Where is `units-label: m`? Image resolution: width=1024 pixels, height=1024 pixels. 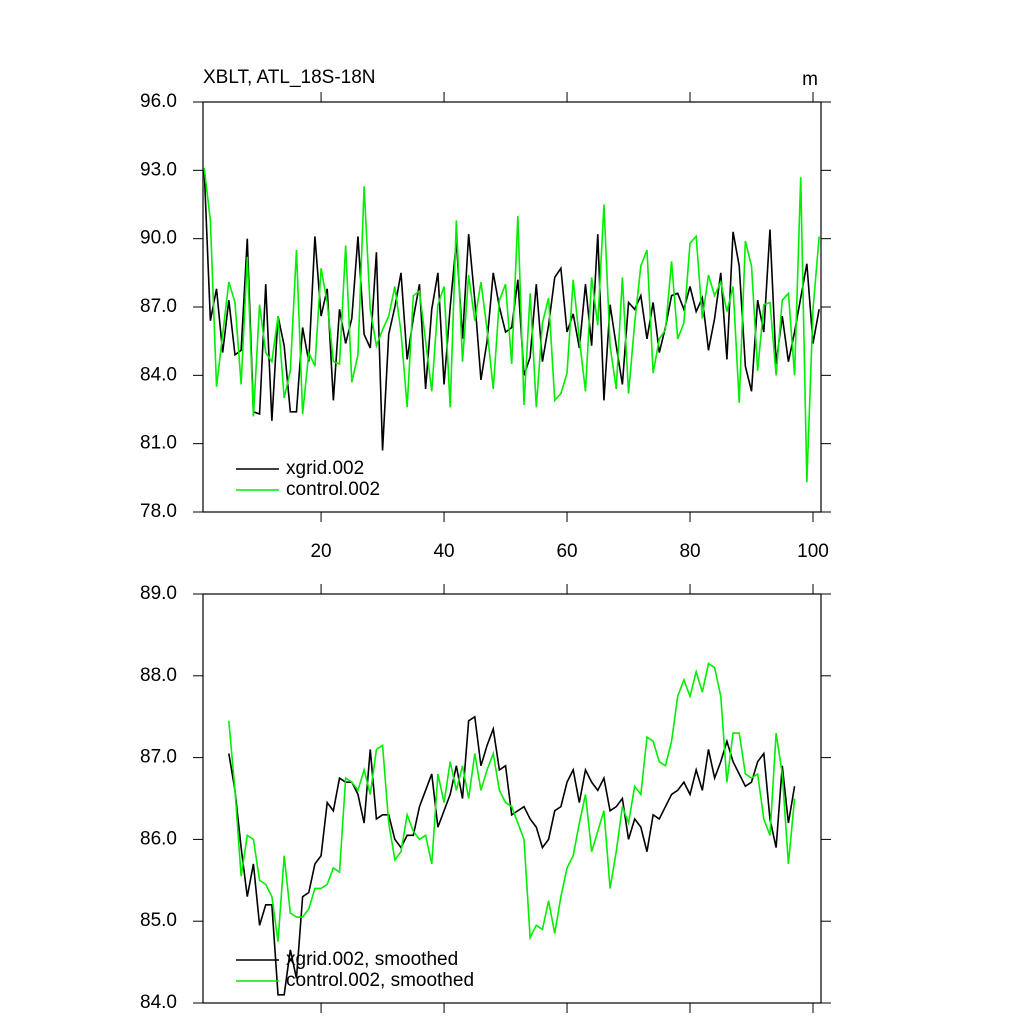 units-label: m is located at coordinates (810, 79).